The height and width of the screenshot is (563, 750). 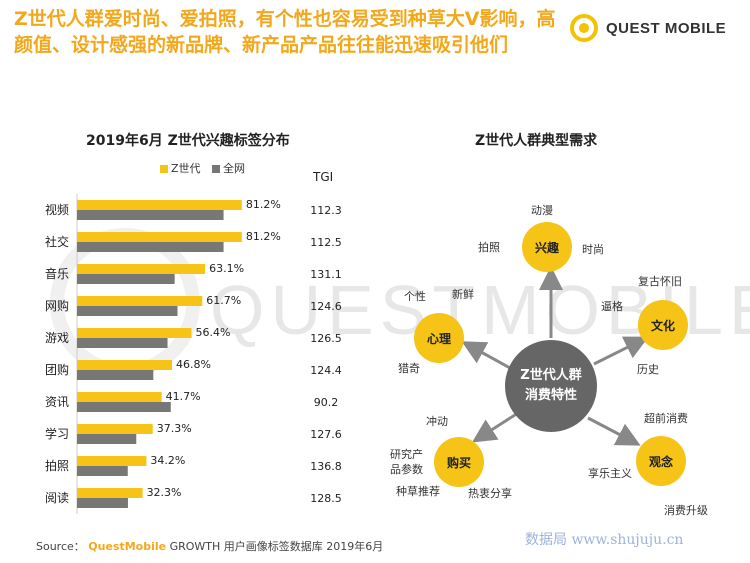 I want to click on node-interest: 兴趣, so click(x=547, y=247).